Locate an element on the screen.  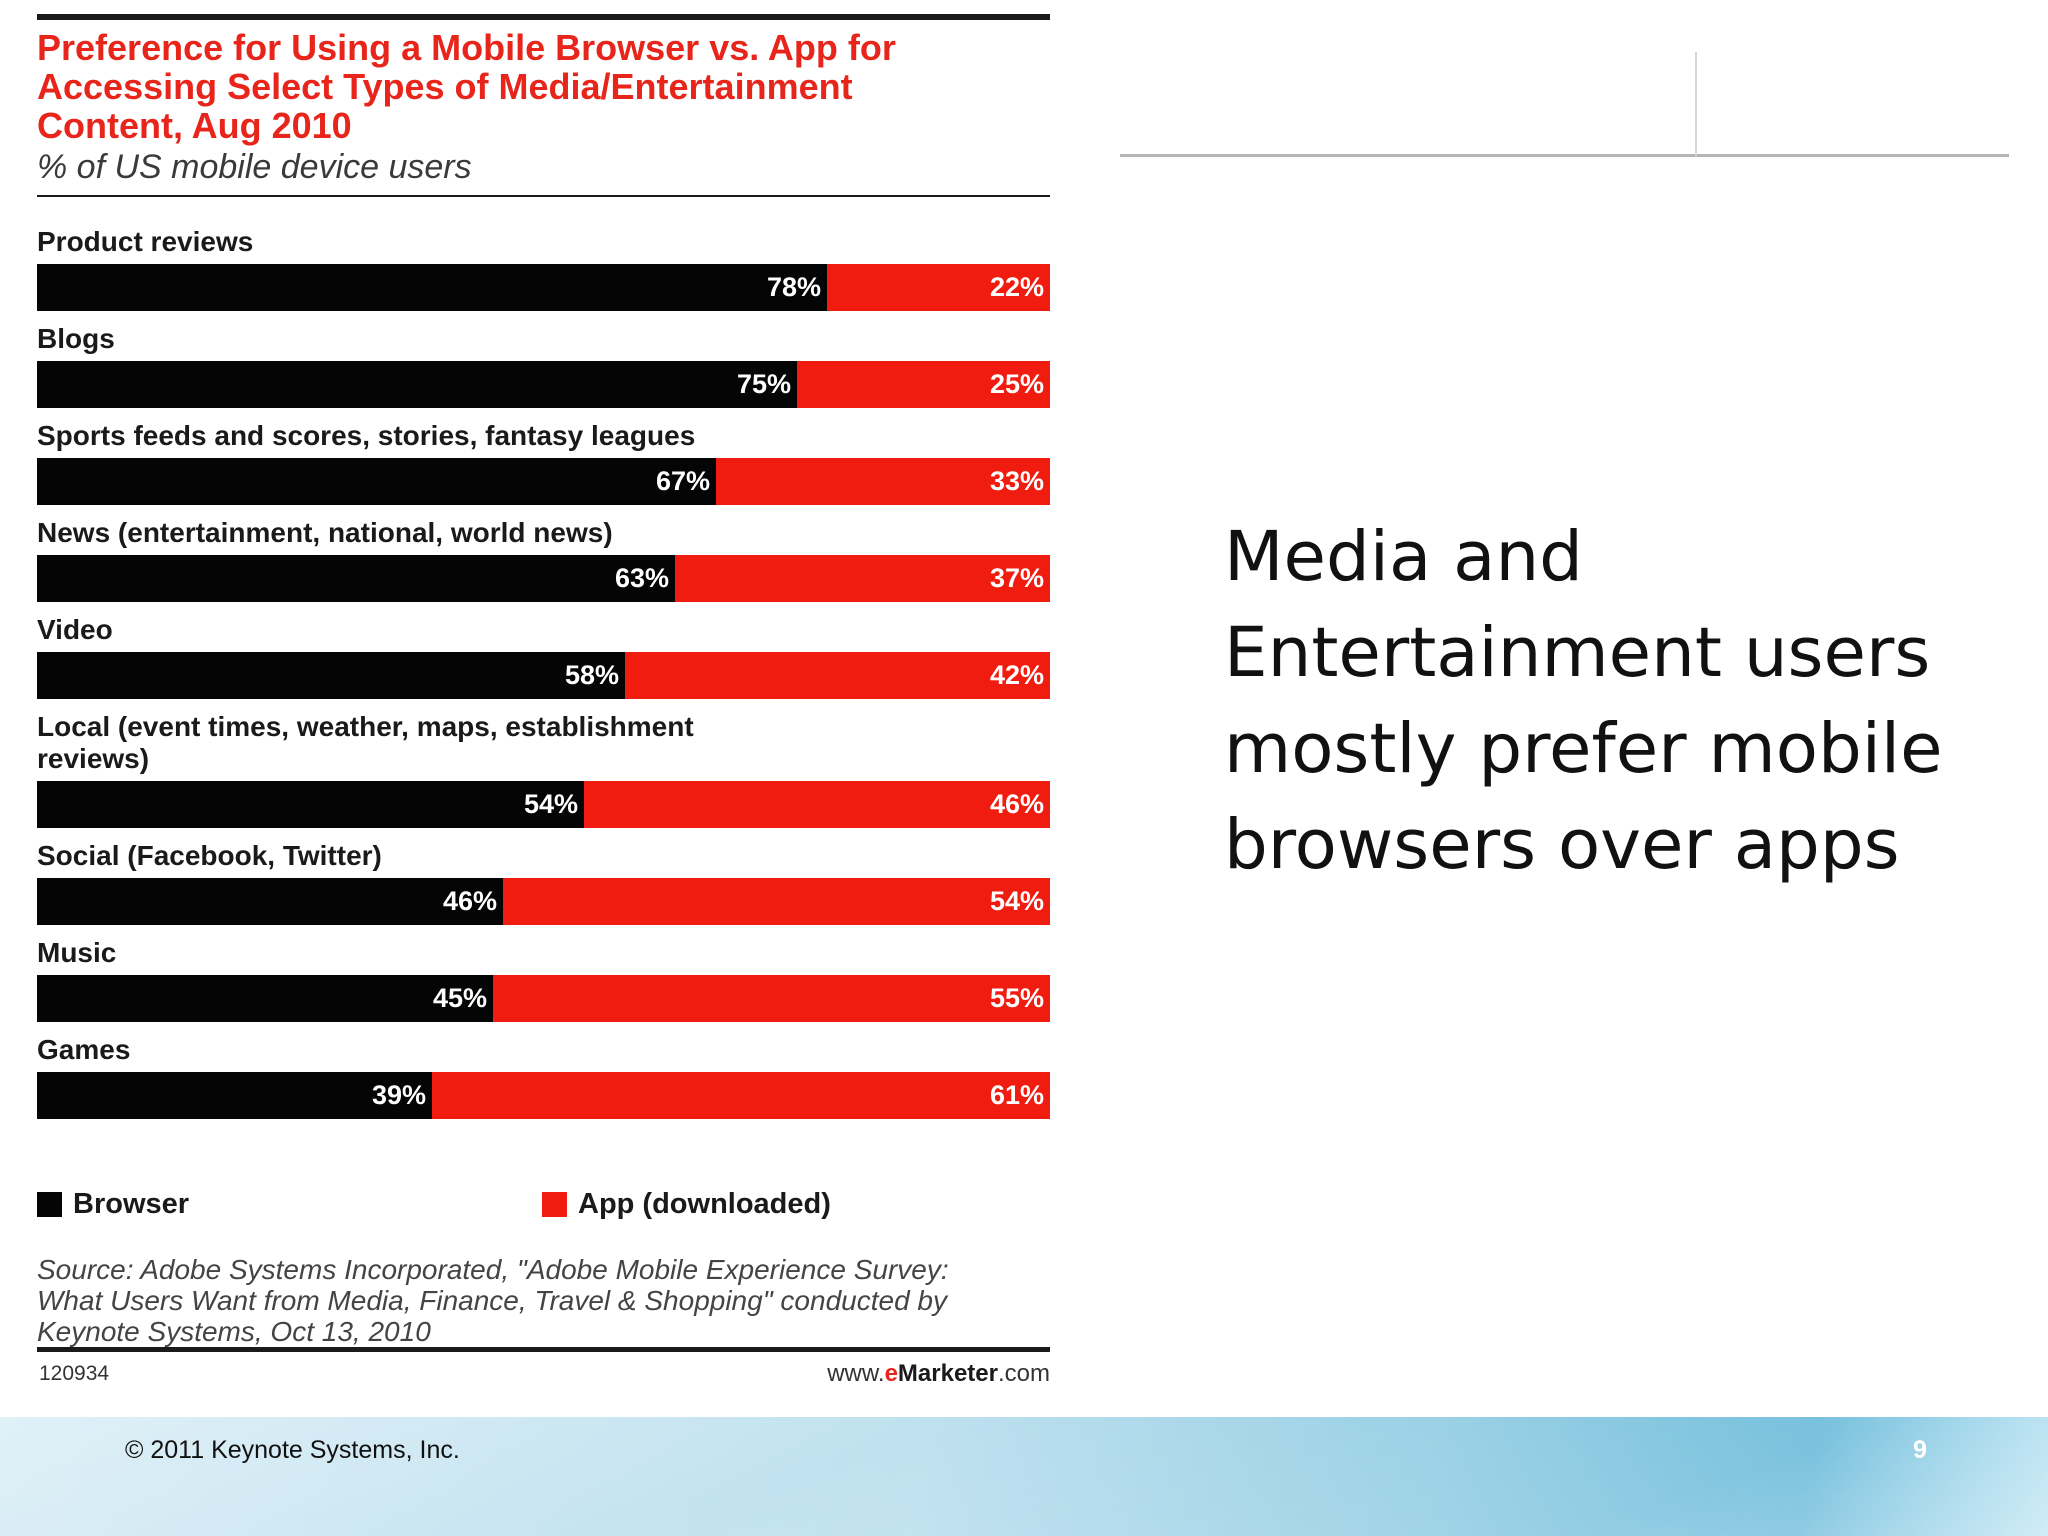
data-label-app: 61% is located at coordinates (1016, 1095).